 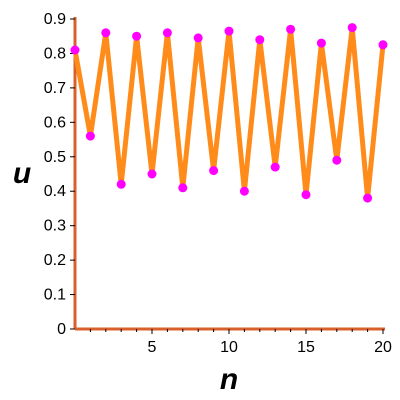 I want to click on x-tick-label: 10, so click(x=229, y=347).